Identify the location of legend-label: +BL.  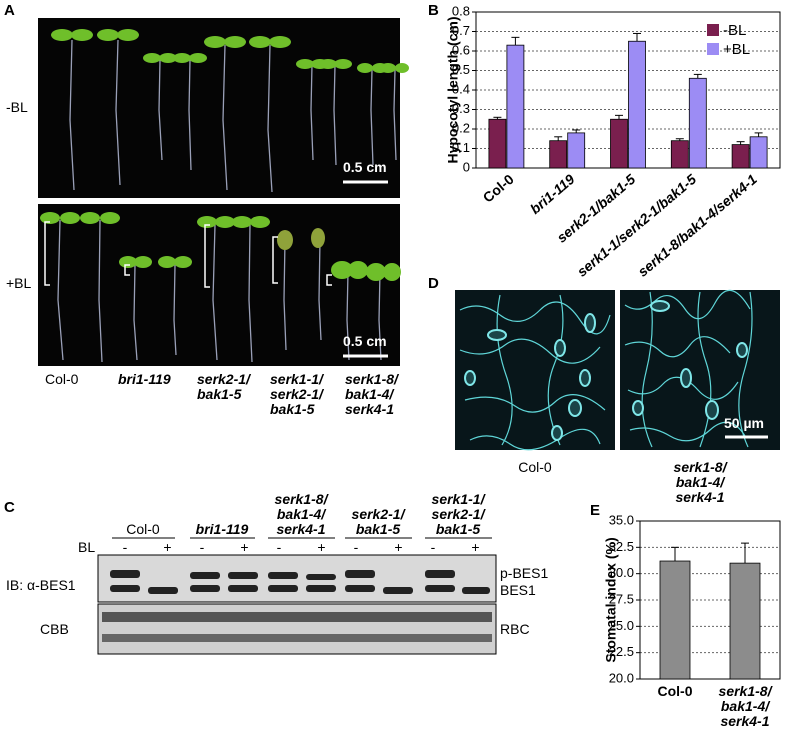
(736, 49).